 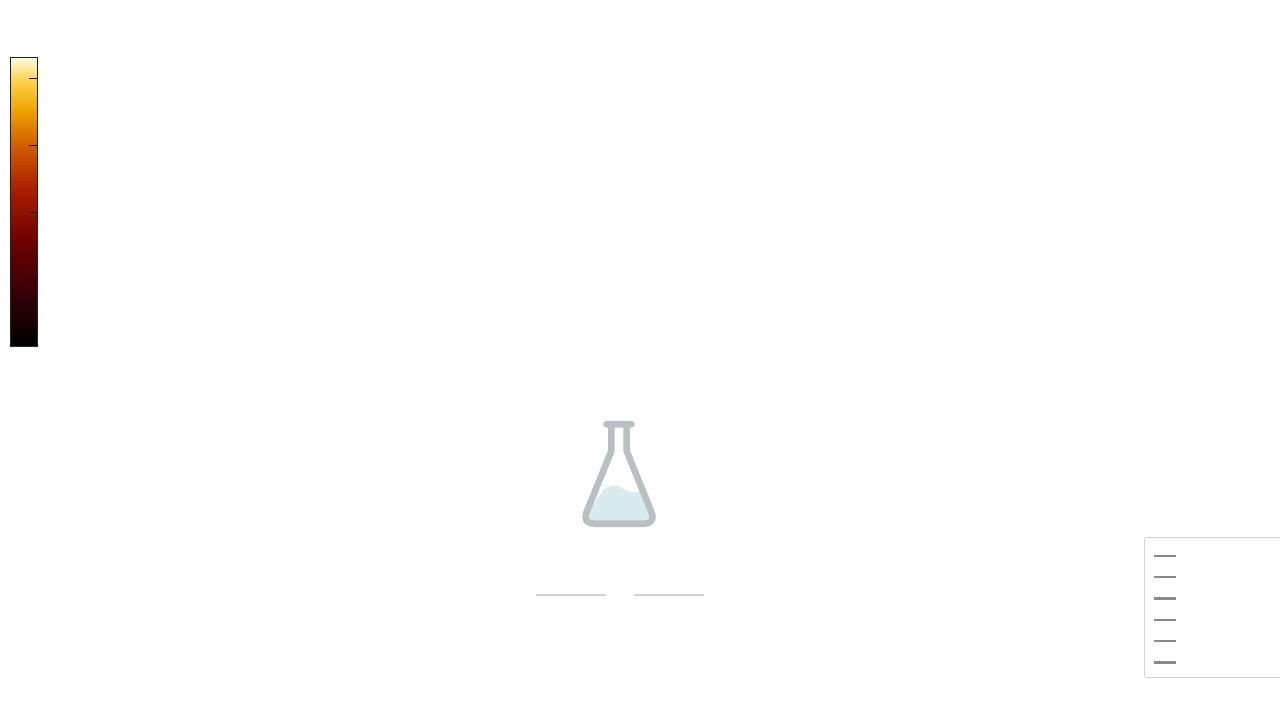 I want to click on watermark-subtitle, so click(x=620, y=595).